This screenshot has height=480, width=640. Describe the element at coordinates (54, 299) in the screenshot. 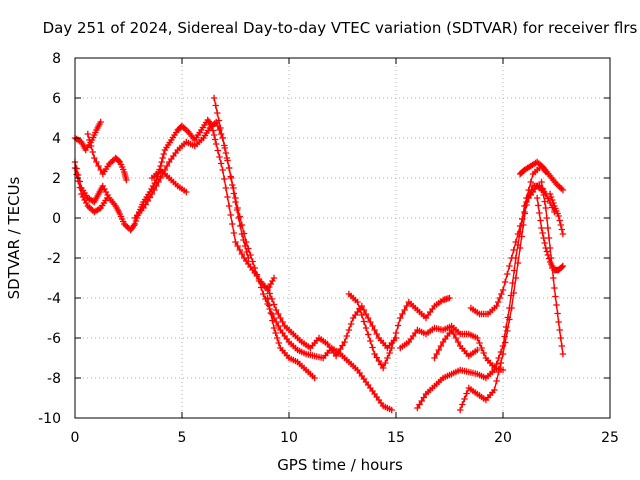

I see `y-tick-label: -4` at that location.